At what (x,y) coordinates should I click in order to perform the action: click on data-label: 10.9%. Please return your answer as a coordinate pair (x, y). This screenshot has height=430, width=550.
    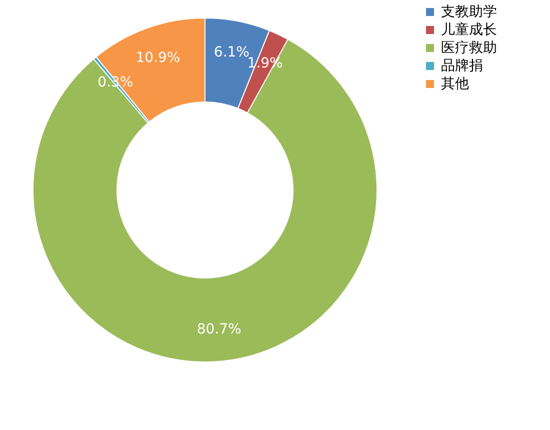
    Looking at the image, I should click on (158, 58).